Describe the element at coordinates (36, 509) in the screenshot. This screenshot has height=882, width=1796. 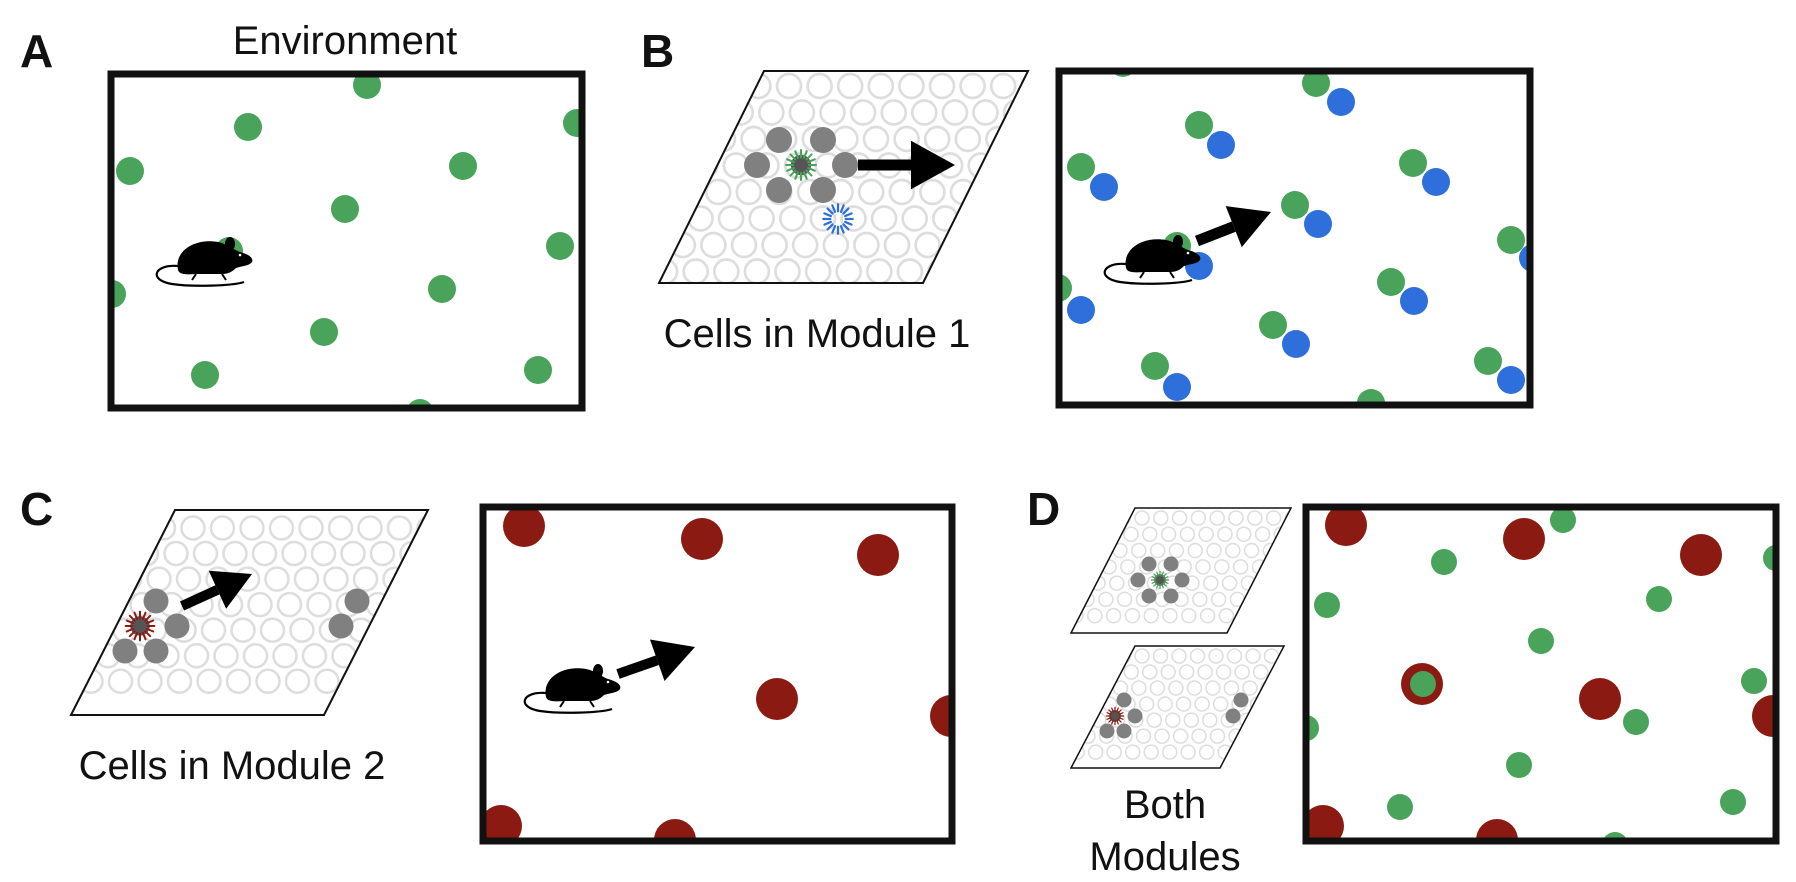
I see `panel-letter-c: C` at that location.